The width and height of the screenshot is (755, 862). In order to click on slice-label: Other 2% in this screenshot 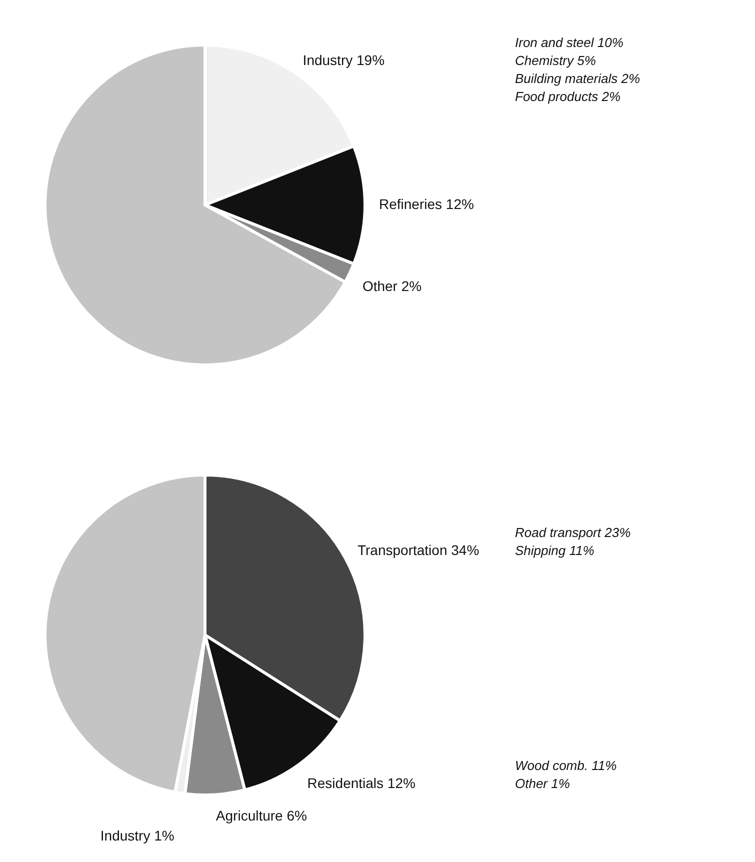, I will do `click(392, 286)`.